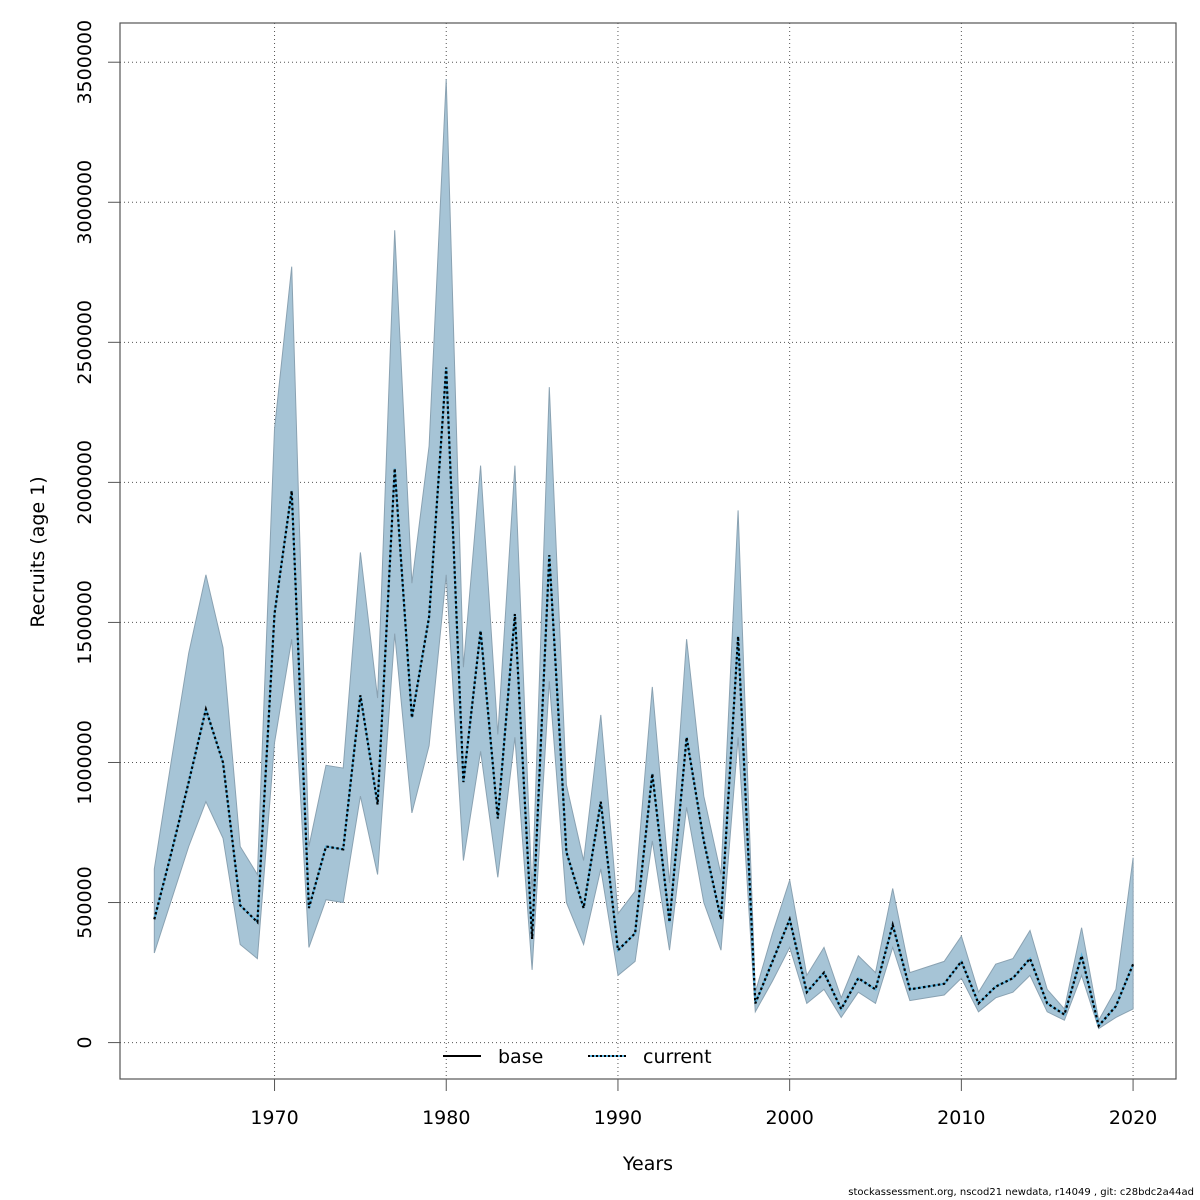 The width and height of the screenshot is (1200, 1200). I want to click on legend-base-label: base, so click(520, 1057).